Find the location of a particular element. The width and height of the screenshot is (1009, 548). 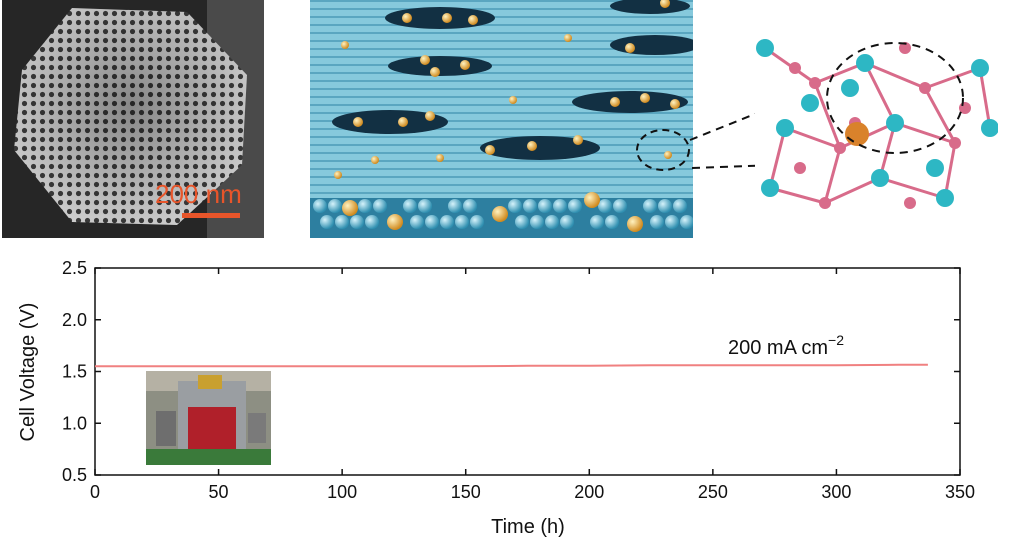

voltage-series is located at coordinates (511, 365).